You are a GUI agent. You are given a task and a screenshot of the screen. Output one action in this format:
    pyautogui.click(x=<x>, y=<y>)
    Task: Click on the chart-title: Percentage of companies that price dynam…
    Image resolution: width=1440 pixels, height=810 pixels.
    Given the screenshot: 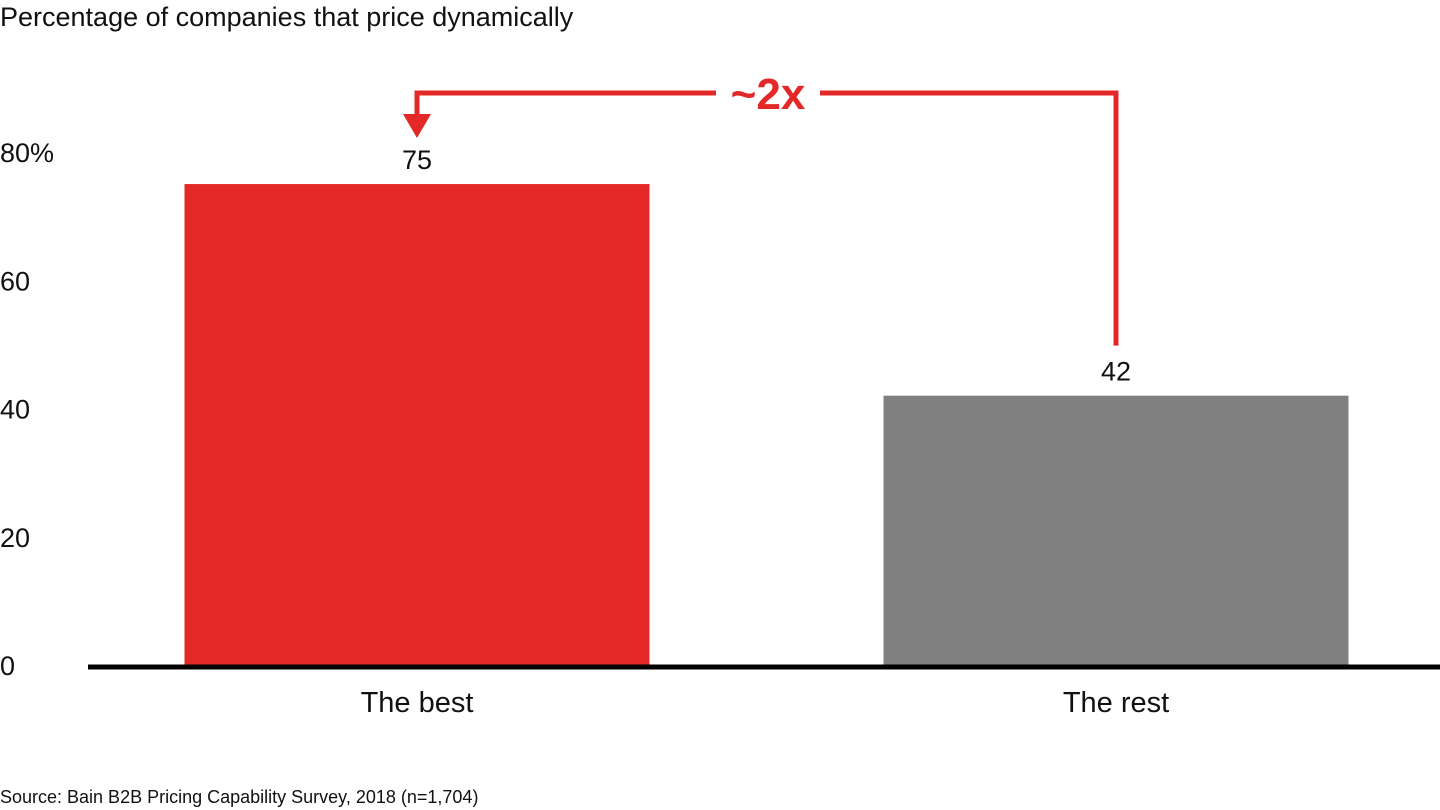 What is the action you would take?
    pyautogui.click(x=287, y=17)
    